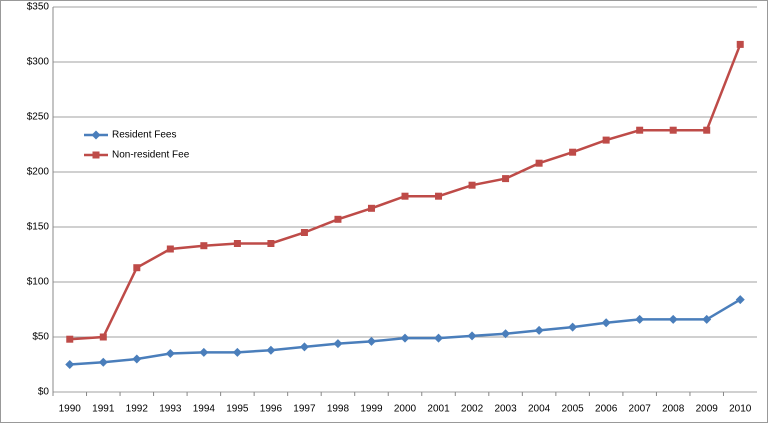 The image size is (768, 423). What do you see at coordinates (204, 409) in the screenshot?
I see `x-tick-label: 1994` at bounding box center [204, 409].